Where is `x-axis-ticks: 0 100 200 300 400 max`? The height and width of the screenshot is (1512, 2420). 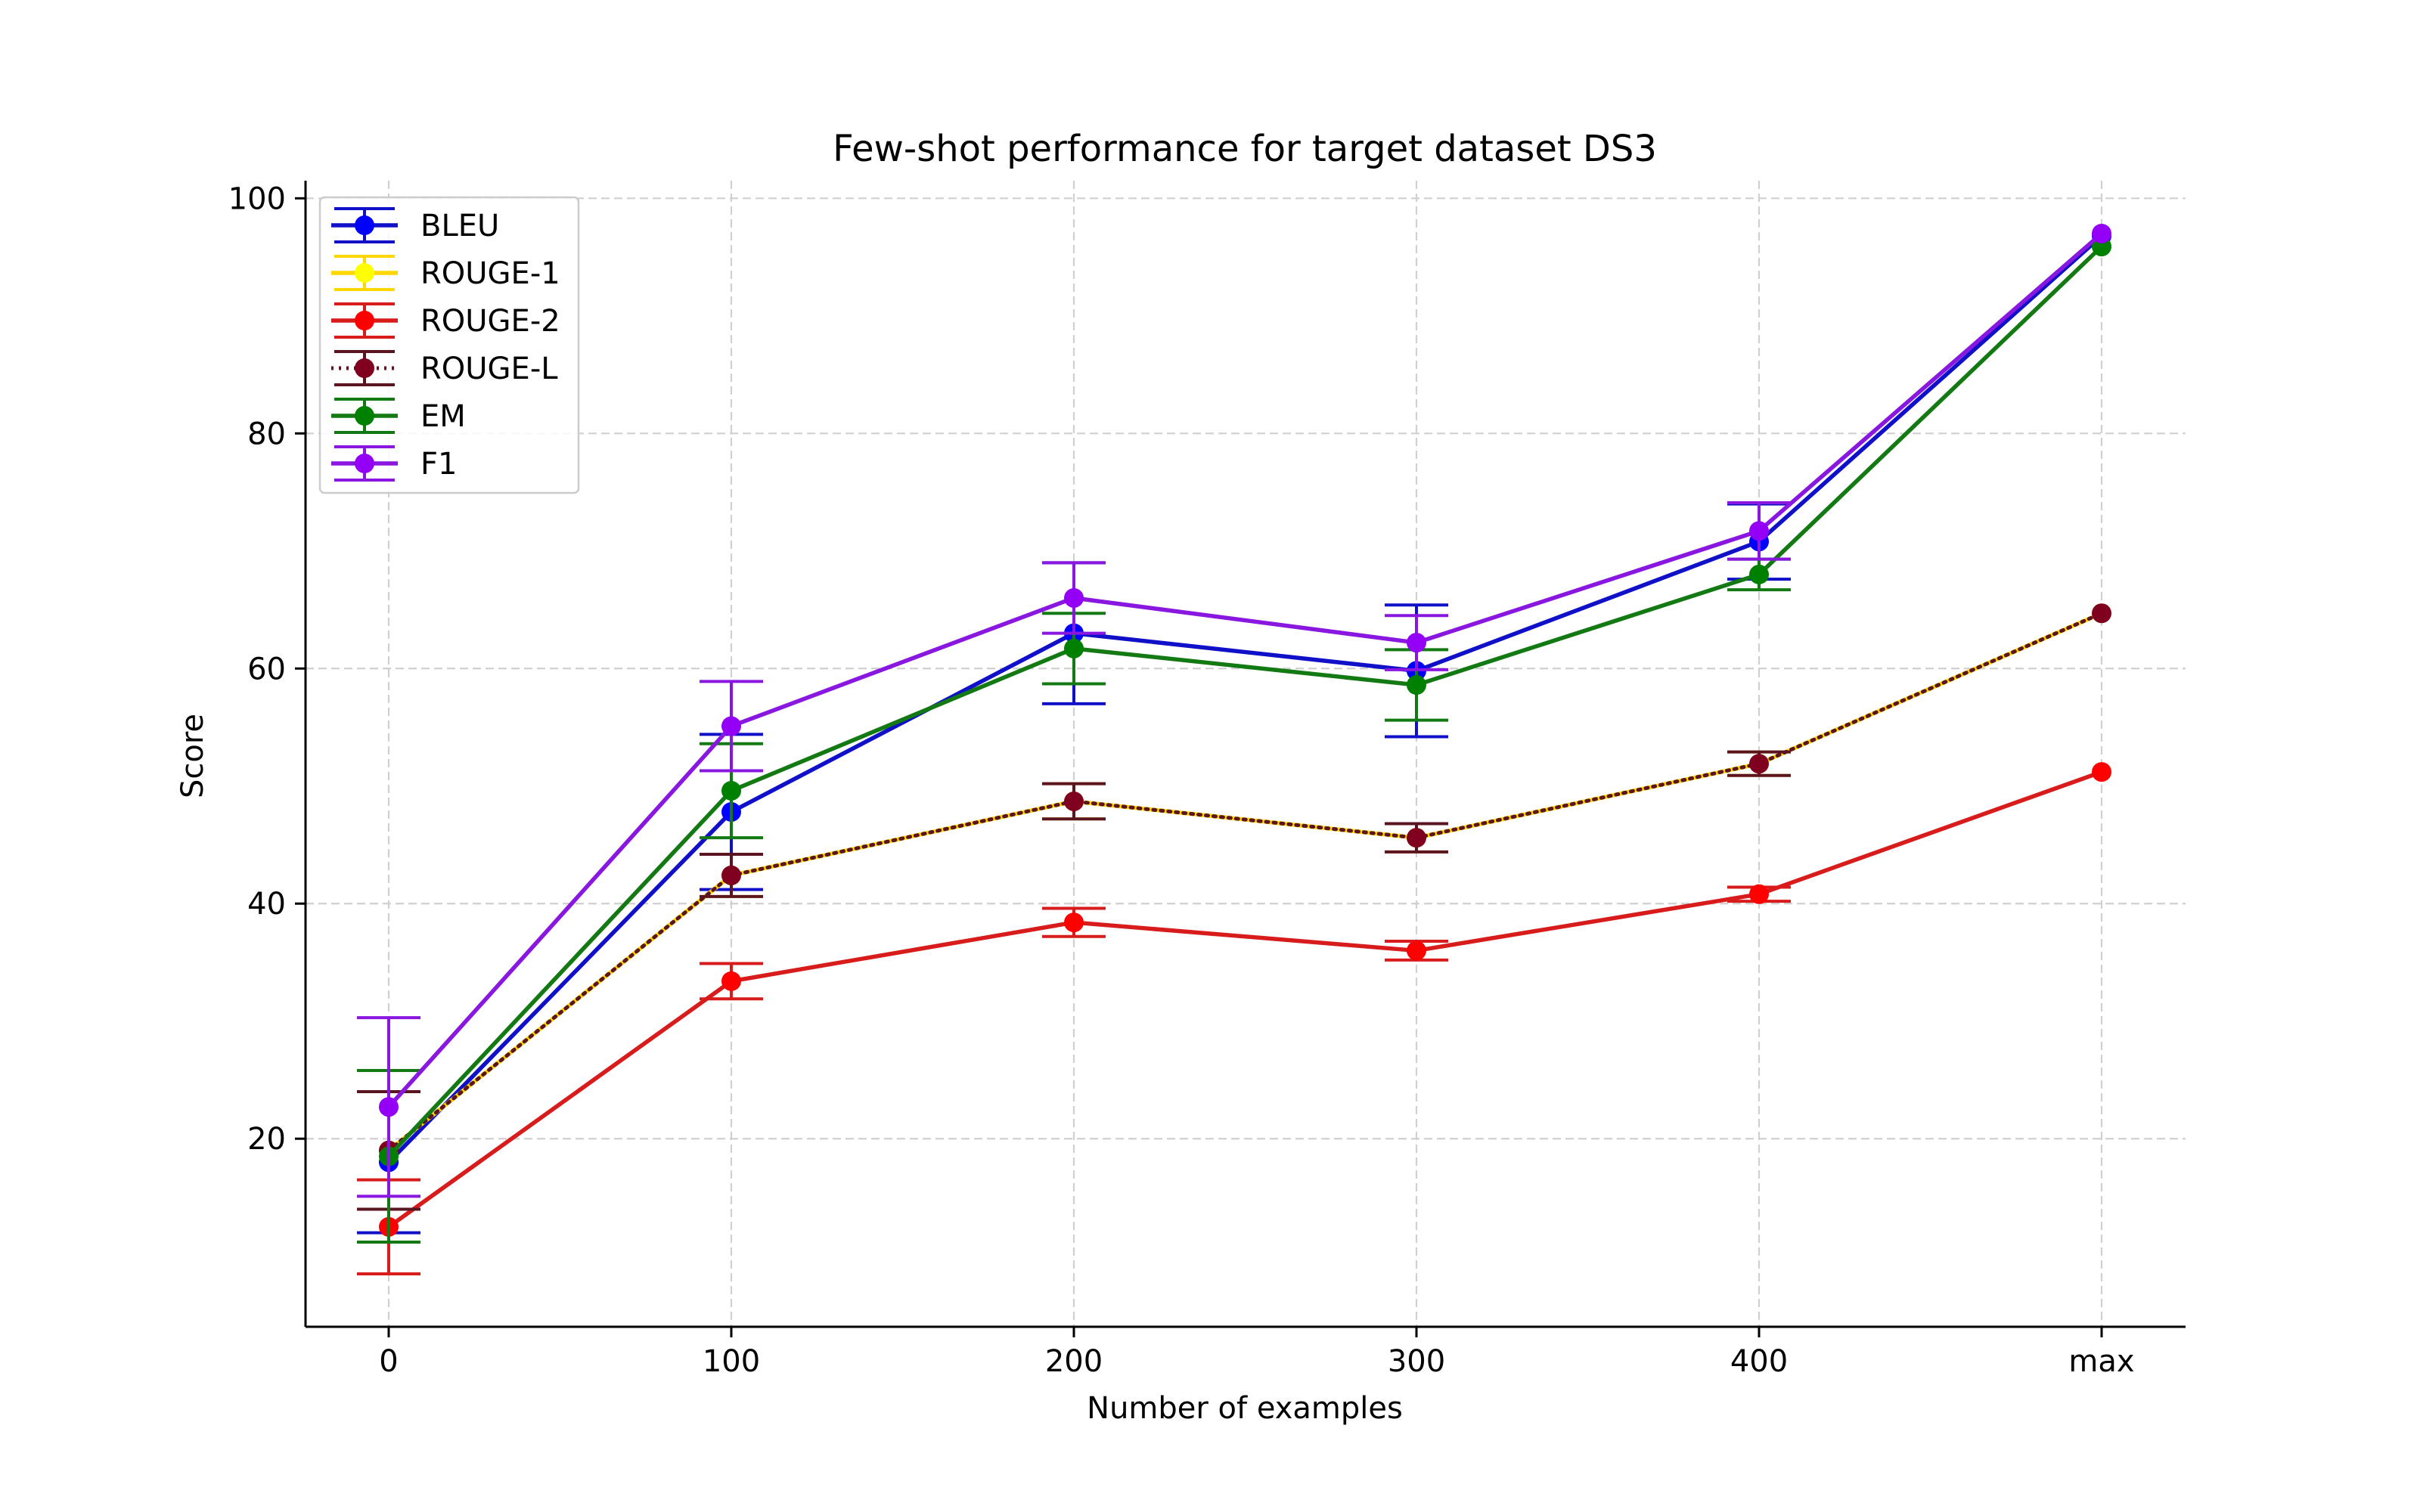
x-axis-ticks: 0 100 200 300 400 max is located at coordinates (1257, 1353).